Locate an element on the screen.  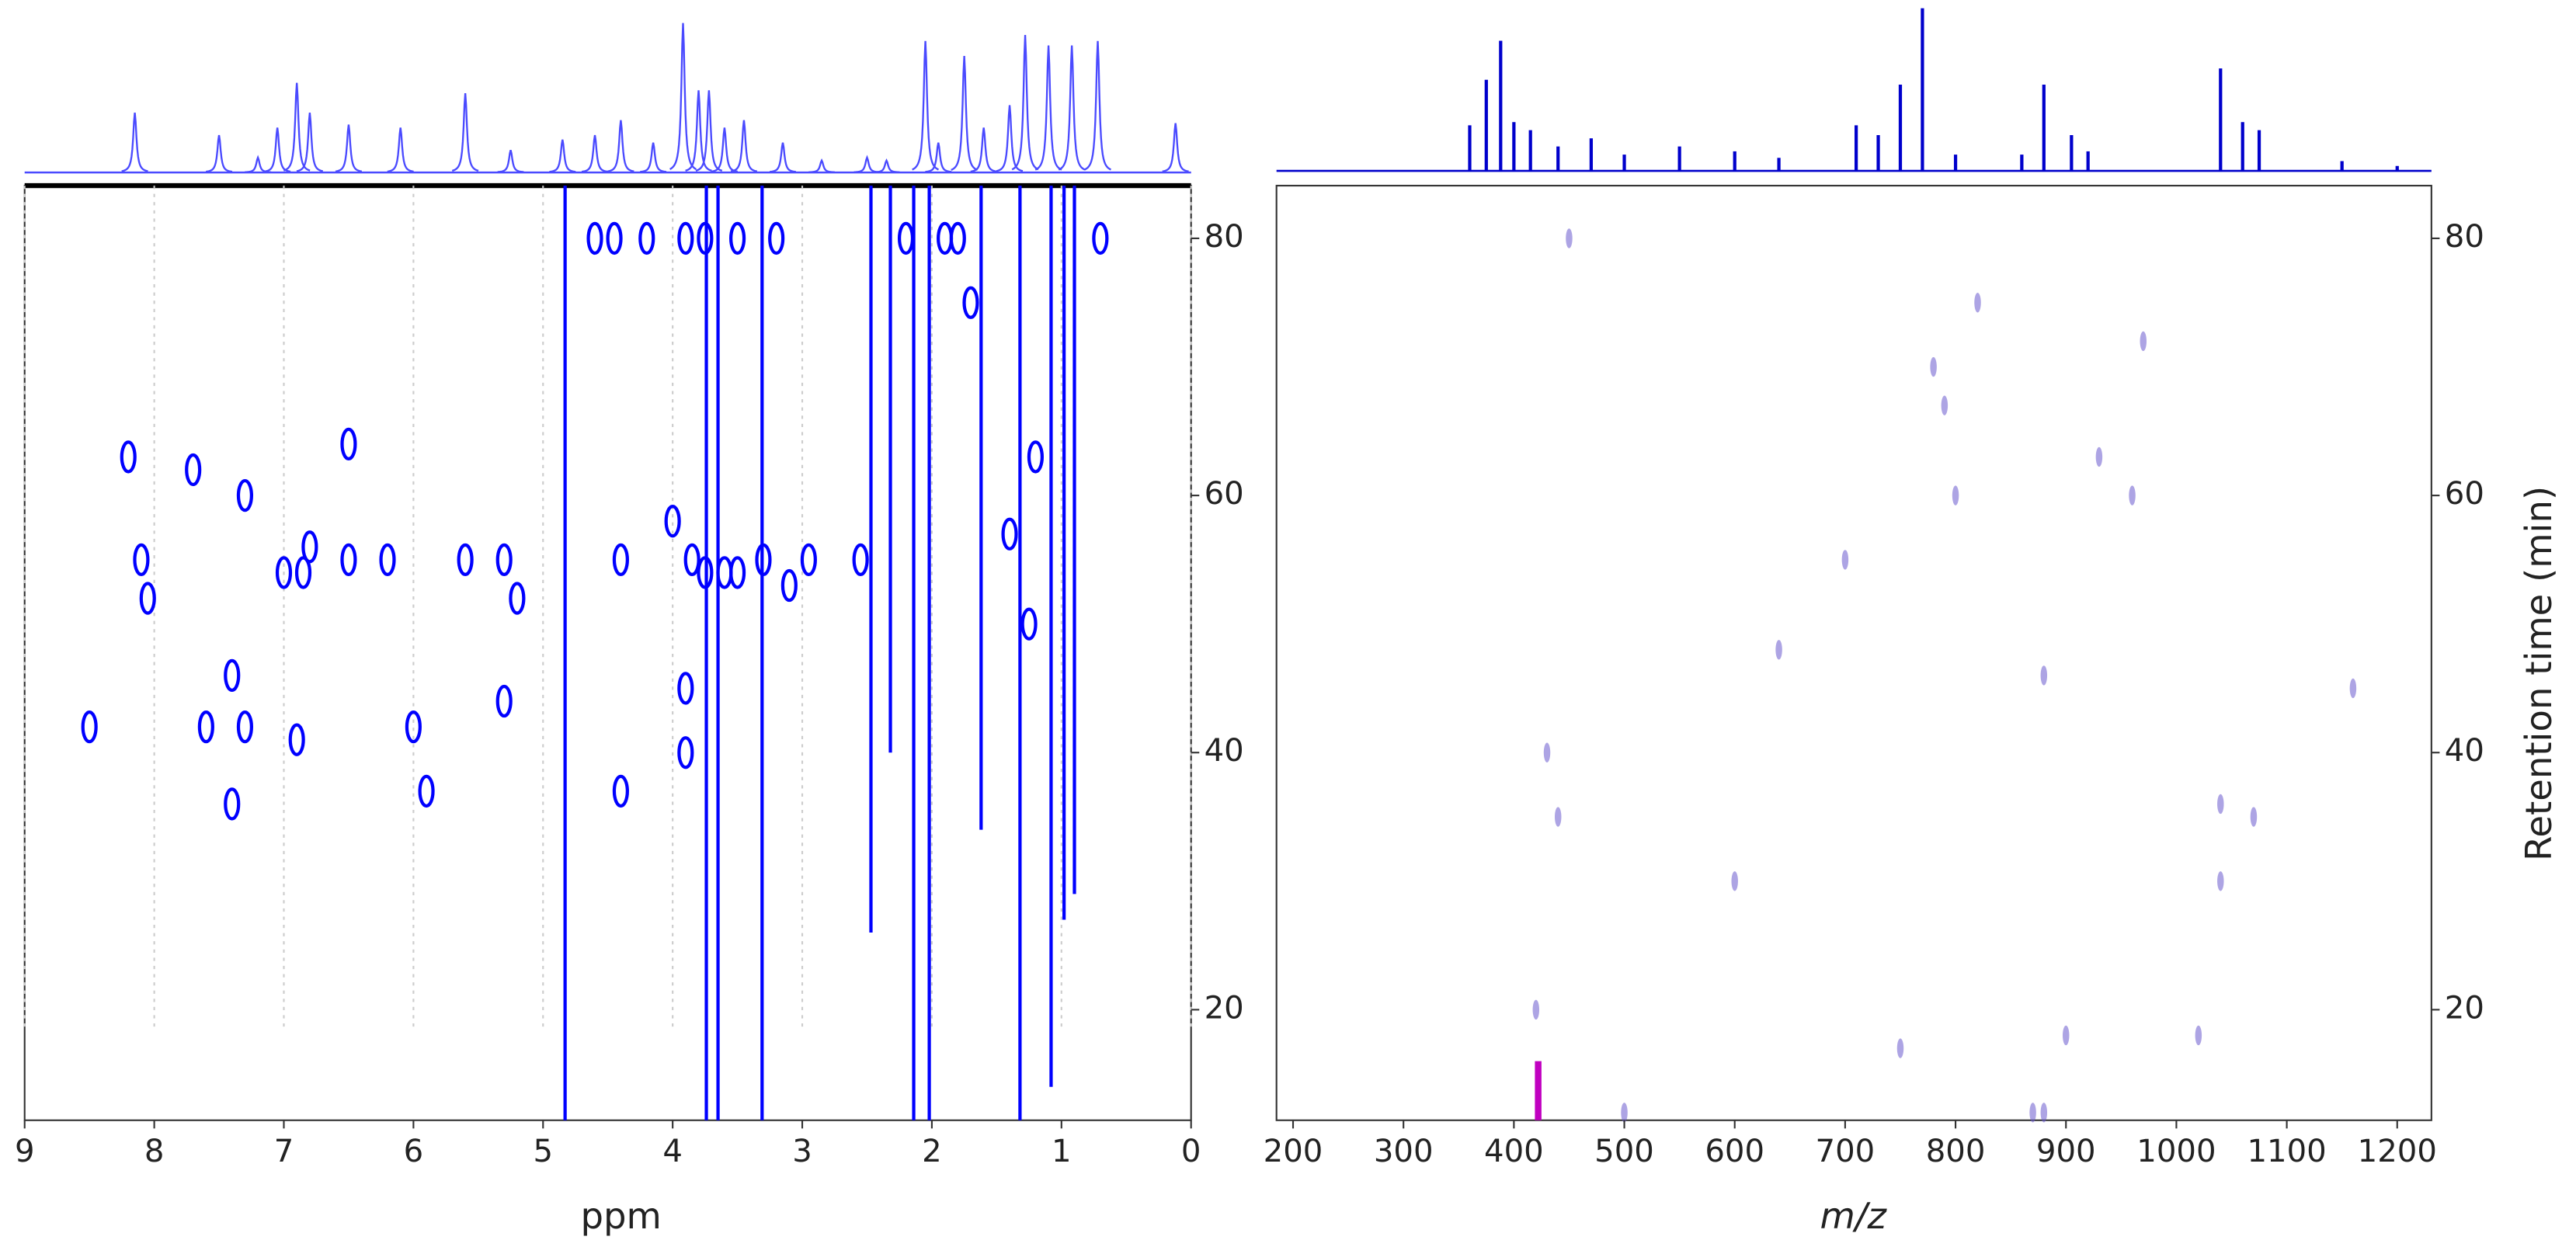
x-tick-label: 500 is located at coordinates (1624, 1151).